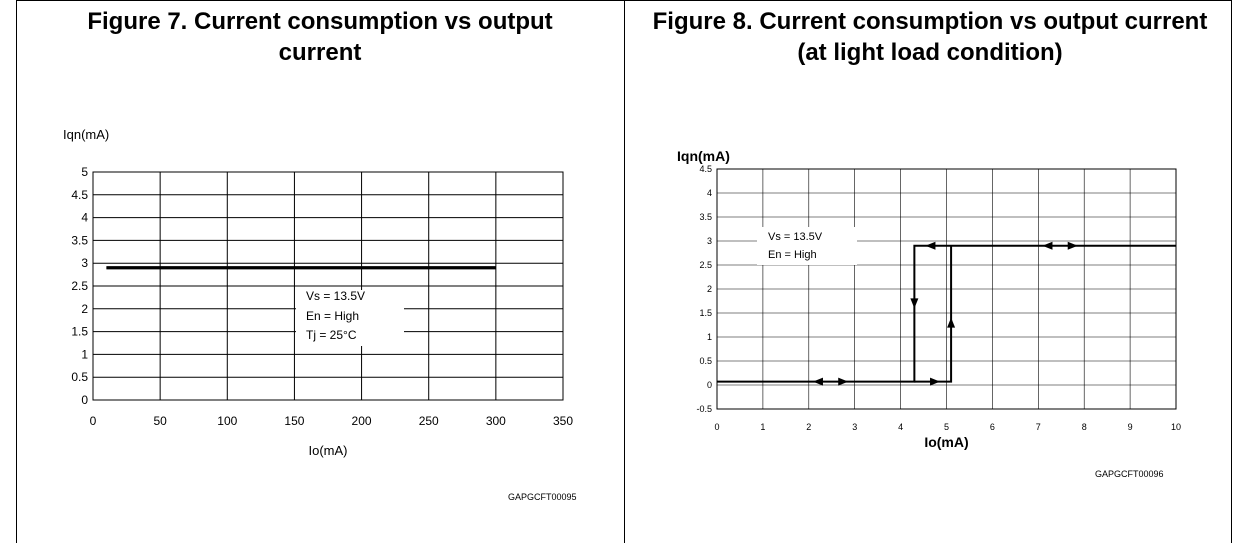 Image resolution: width=1234 pixels, height=543 pixels. What do you see at coordinates (1038, 427) in the screenshot?
I see `x-tick-label: 7` at bounding box center [1038, 427].